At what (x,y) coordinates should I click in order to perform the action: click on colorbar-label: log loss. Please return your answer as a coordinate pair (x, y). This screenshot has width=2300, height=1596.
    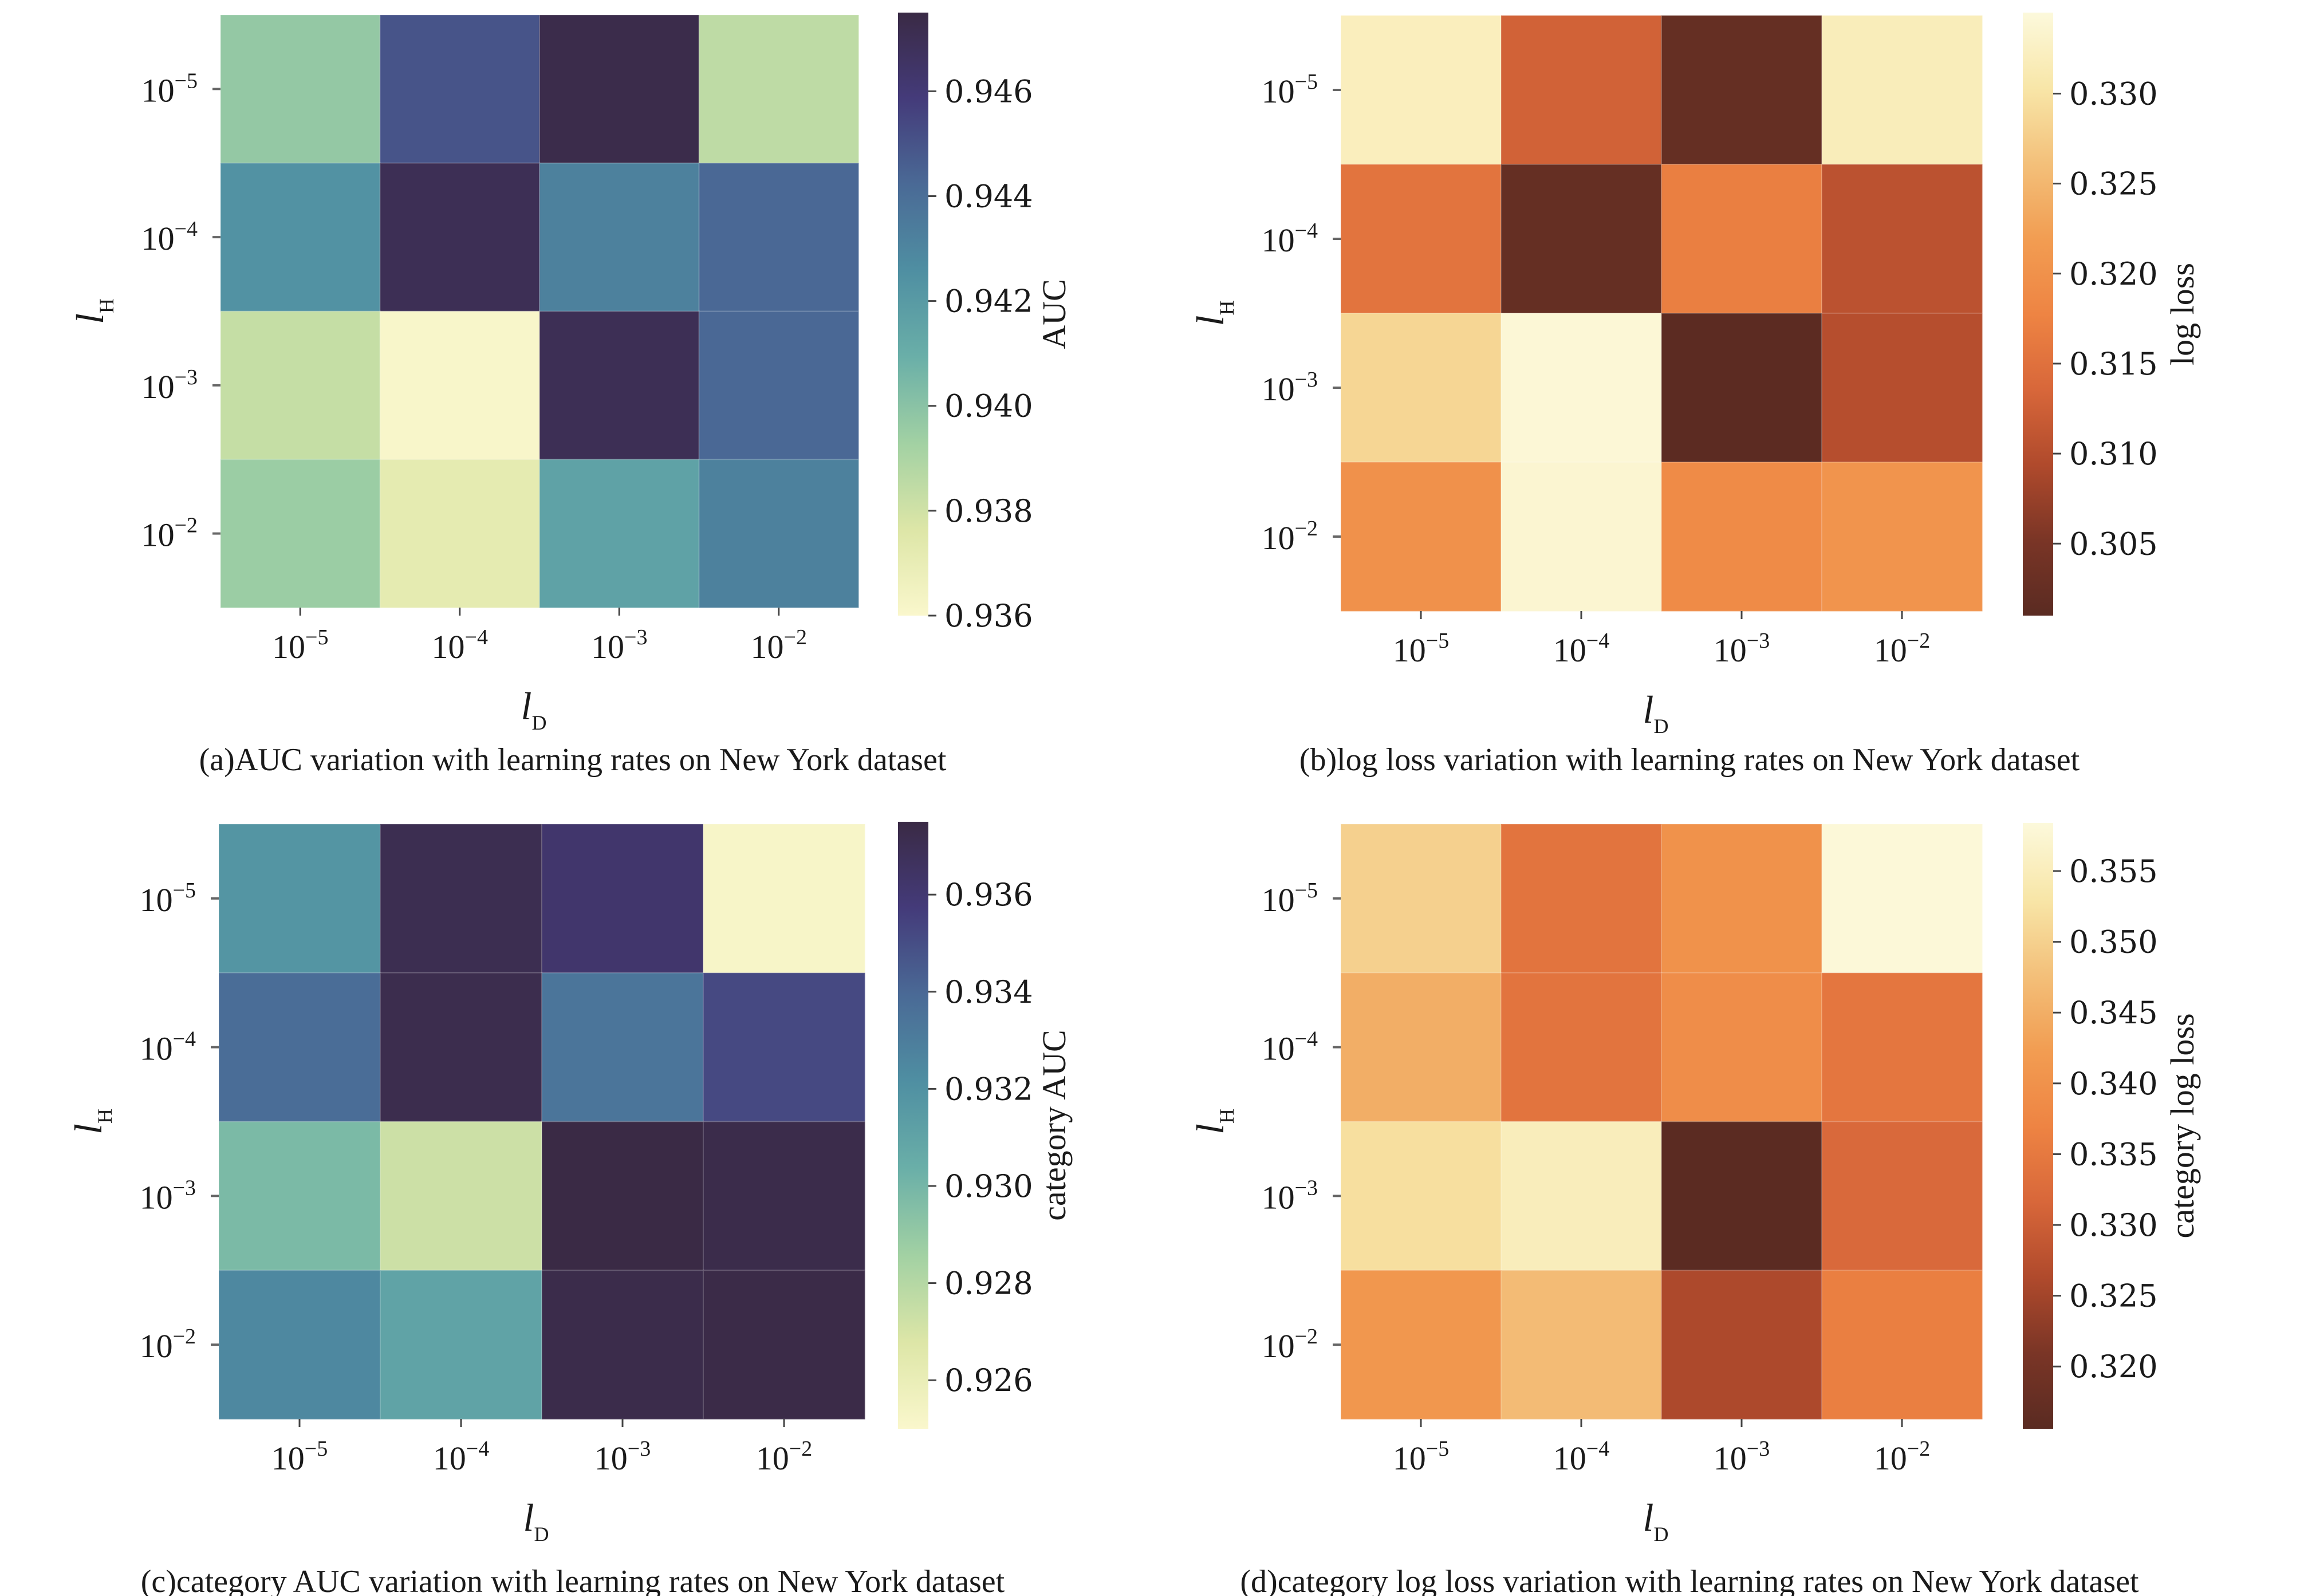
    Looking at the image, I should click on (2182, 314).